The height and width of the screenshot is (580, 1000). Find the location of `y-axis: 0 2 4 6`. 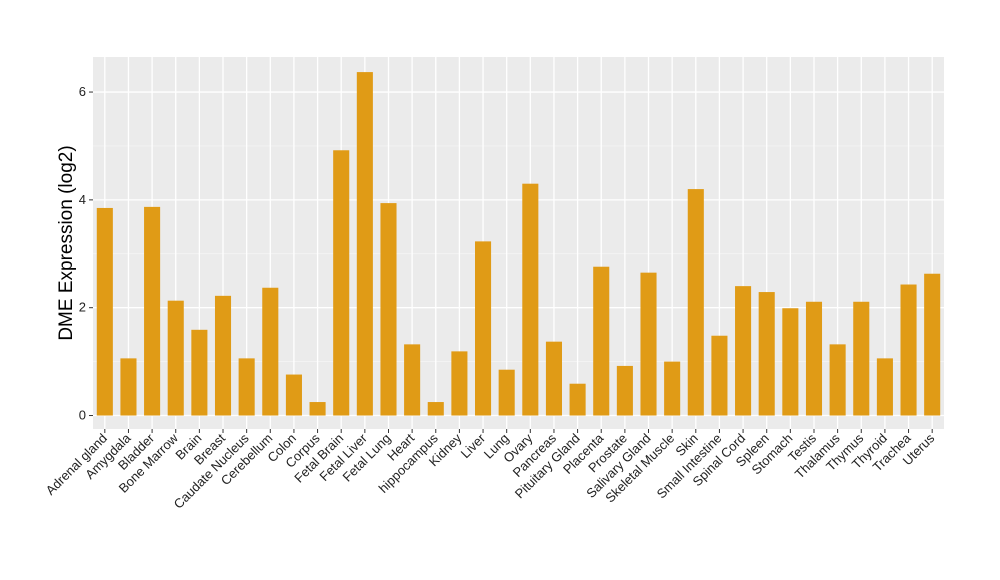

y-axis: 0 2 4 6 is located at coordinates (86, 253).